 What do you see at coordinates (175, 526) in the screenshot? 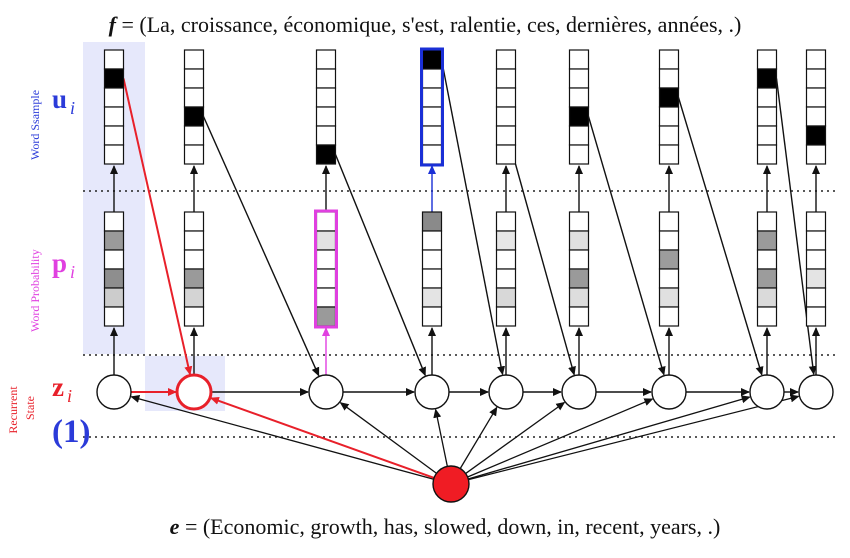
I see `e-symbol: e` at bounding box center [175, 526].